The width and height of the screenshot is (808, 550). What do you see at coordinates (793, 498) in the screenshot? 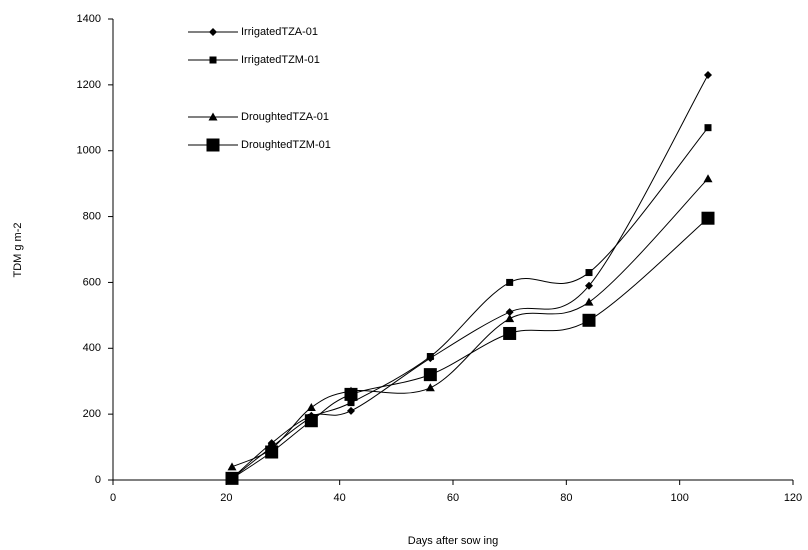
I see `x-tick-label: 120` at bounding box center [793, 498].